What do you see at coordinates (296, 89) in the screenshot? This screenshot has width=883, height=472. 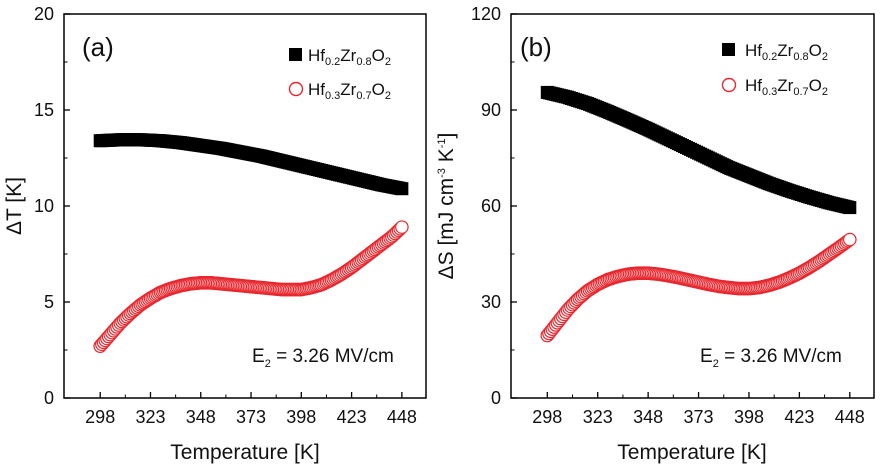 I see `legend-marker-hf03zr07o2-a` at bounding box center [296, 89].